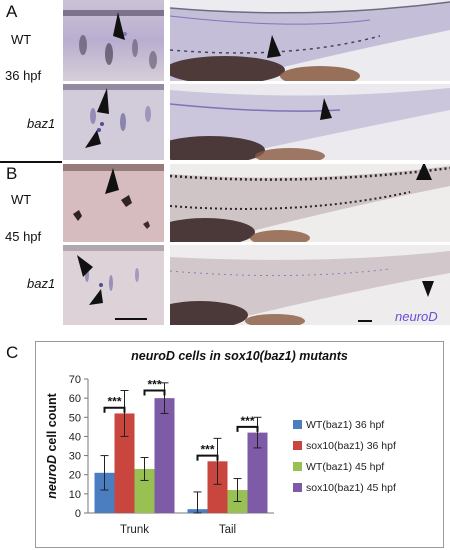  What do you see at coordinates (12, 11) in the screenshot?
I see `panel-letter-a: A` at bounding box center [12, 11].